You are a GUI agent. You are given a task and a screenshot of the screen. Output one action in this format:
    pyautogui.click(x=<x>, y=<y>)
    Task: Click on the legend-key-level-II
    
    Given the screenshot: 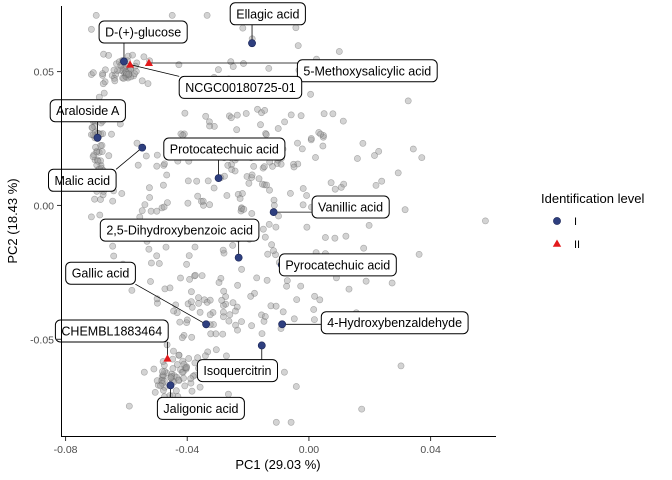 What is the action you would take?
    pyautogui.click(x=557, y=243)
    